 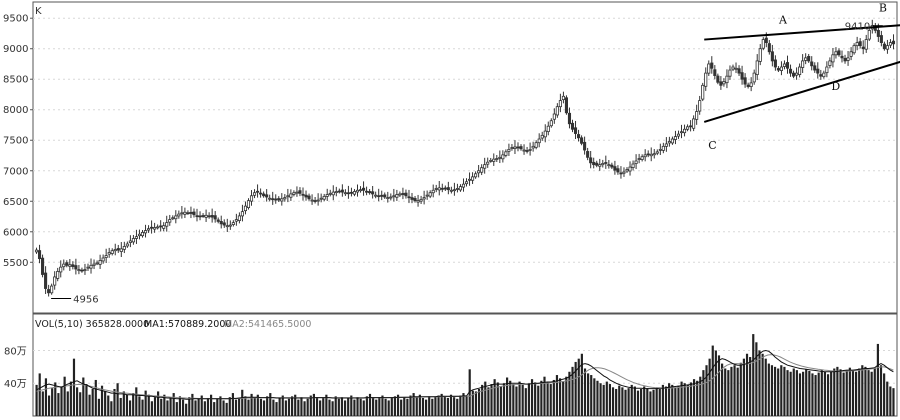 What do you see at coordinates (15, 141) in the screenshot?
I see `price-tick-label: 7500` at bounding box center [15, 141].